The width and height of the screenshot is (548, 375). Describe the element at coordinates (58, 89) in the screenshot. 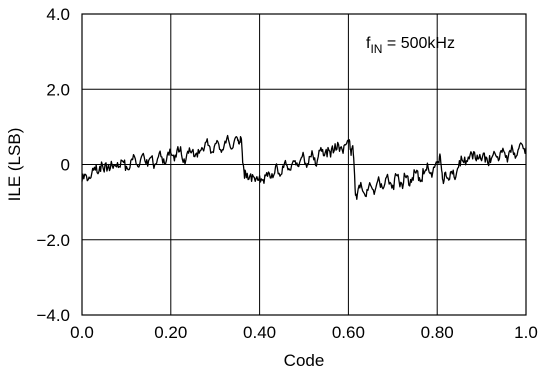

I see `y-tick-label: 2.0` at that location.